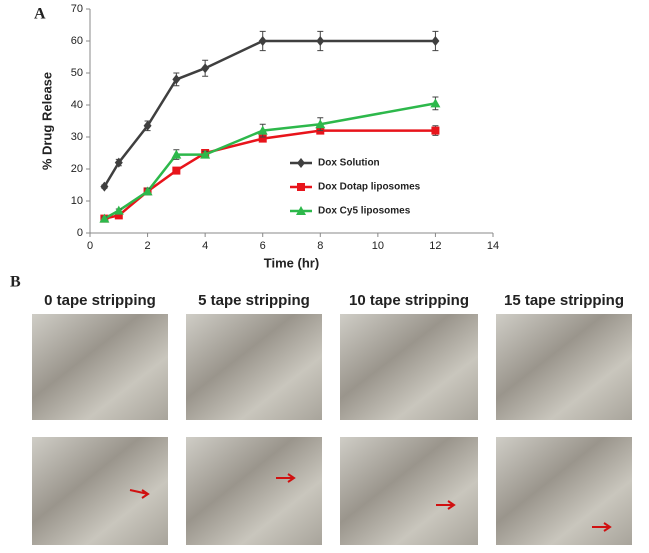 Image resolution: width=649 pixels, height=553 pixels. Describe the element at coordinates (263, 246) in the screenshot. I see `x-tick-label: 6` at that location.